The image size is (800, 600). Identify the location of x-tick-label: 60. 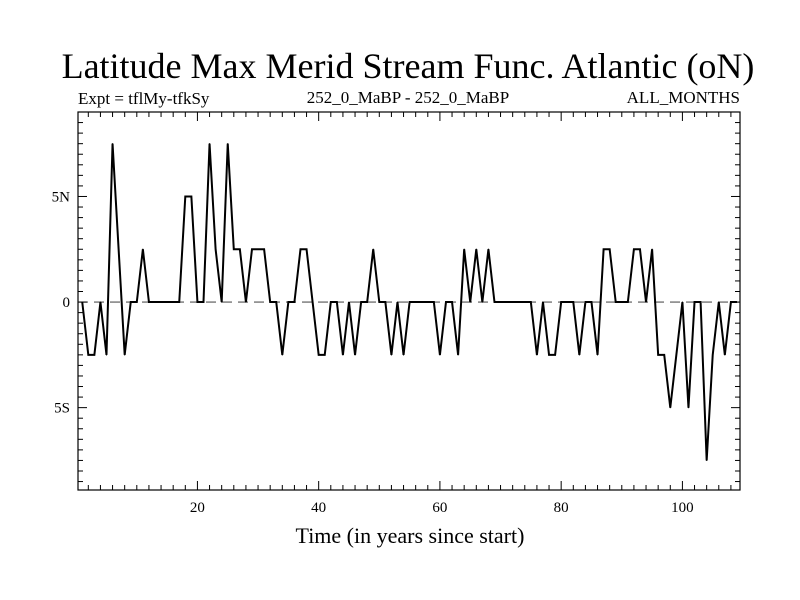
(439, 508).